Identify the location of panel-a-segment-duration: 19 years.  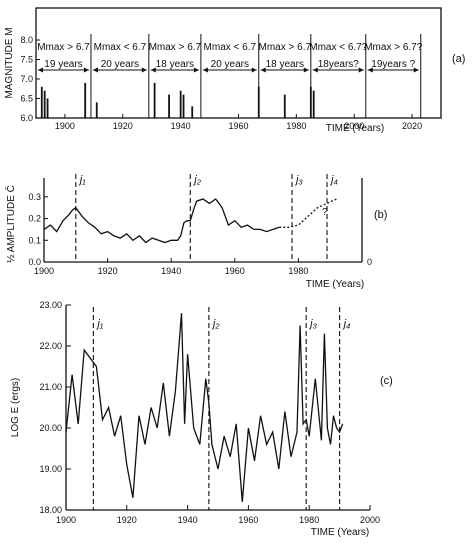
(63, 64).